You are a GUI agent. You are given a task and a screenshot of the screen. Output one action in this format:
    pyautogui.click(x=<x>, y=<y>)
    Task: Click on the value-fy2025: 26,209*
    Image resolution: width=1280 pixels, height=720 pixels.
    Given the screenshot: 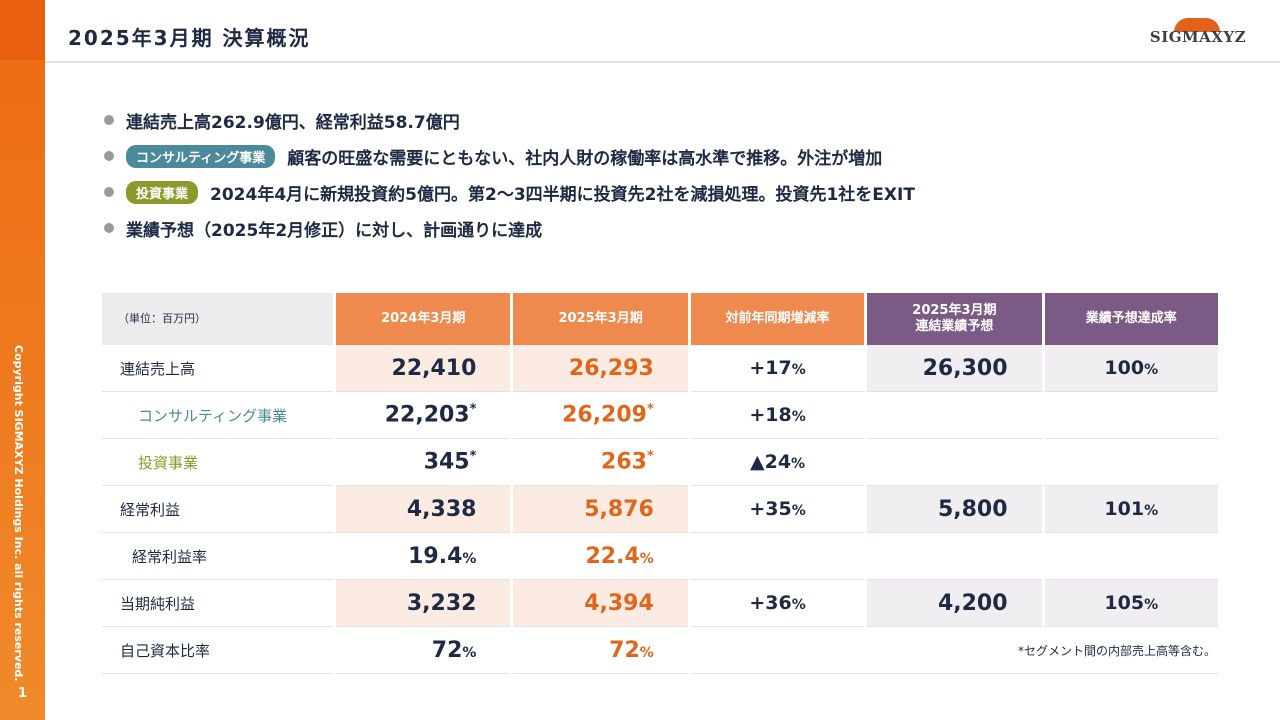 What is the action you would take?
    pyautogui.click(x=600, y=415)
    